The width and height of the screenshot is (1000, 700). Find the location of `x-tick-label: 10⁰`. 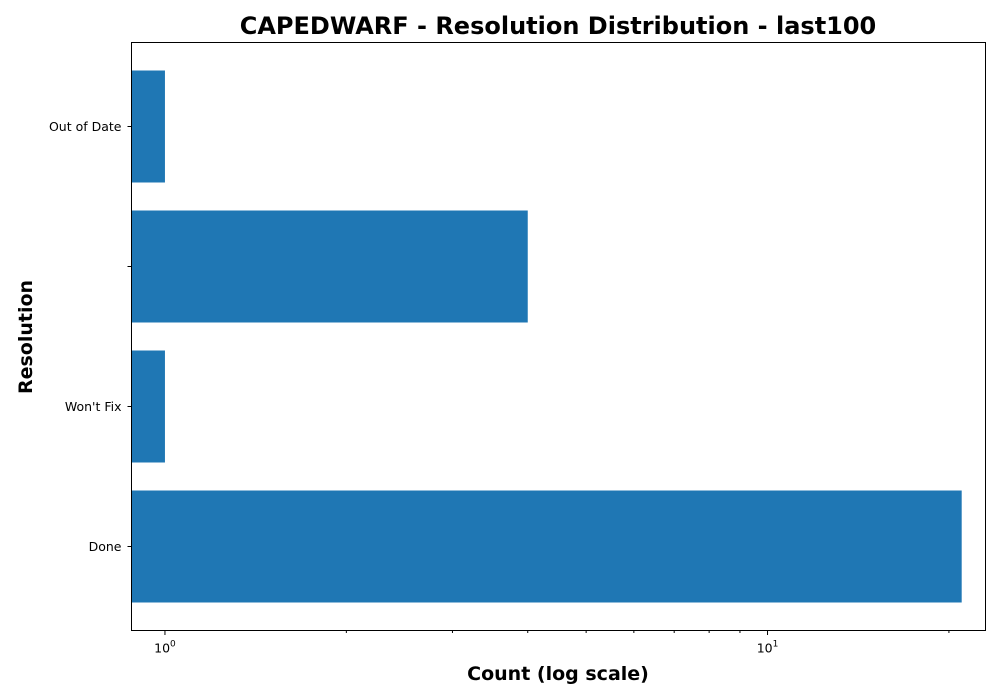

x-tick-label: 10⁰ is located at coordinates (165, 648).